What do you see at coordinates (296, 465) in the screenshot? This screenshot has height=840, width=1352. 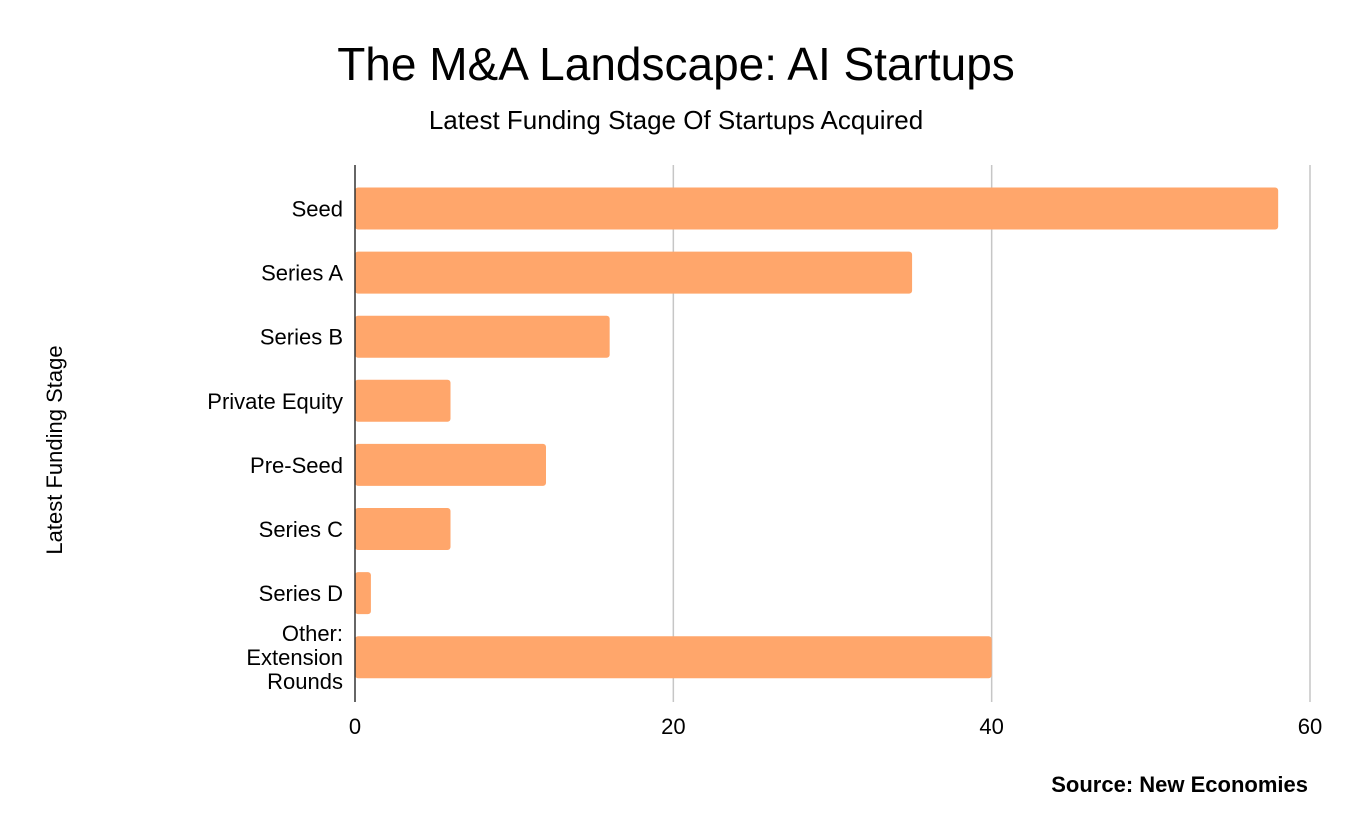 I see `category-label: Pre-Seed` at bounding box center [296, 465].